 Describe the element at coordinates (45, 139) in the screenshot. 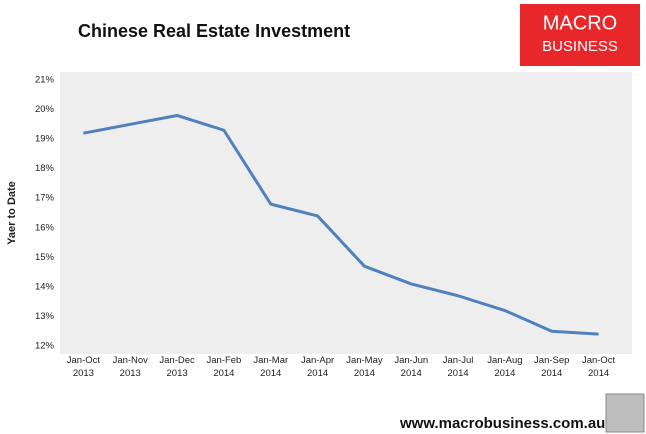

I see `y-tick-label: 19%` at that location.